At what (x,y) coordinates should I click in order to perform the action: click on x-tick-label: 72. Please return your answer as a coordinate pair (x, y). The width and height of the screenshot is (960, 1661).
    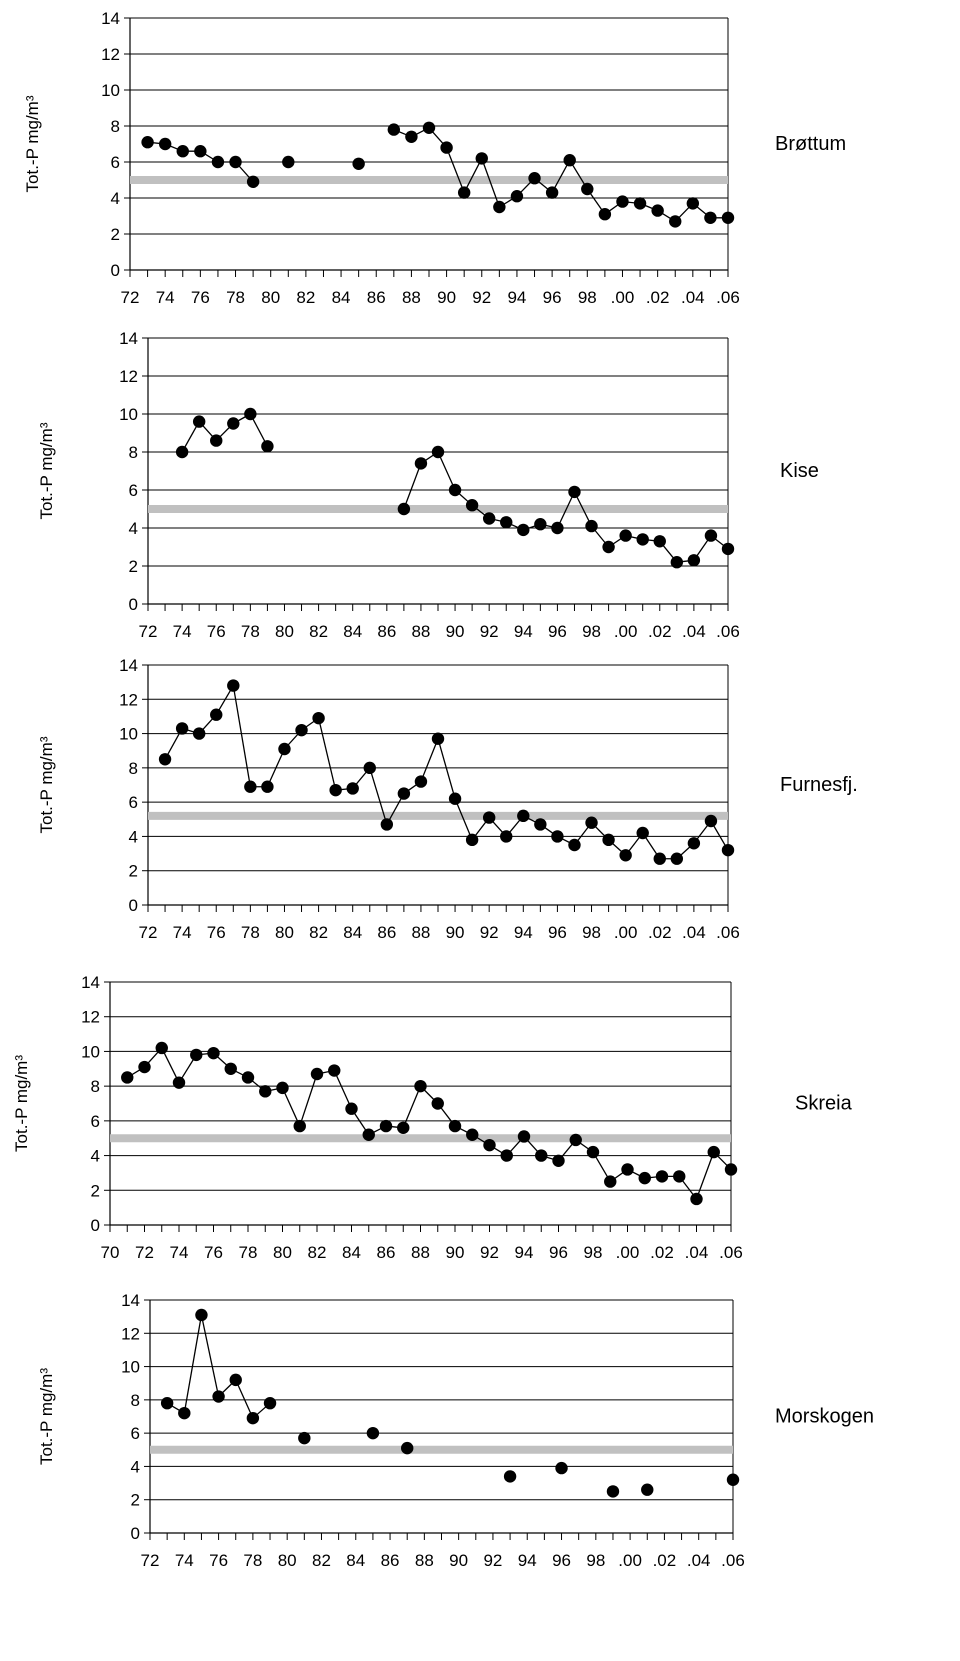
    Looking at the image, I should click on (150, 1560).